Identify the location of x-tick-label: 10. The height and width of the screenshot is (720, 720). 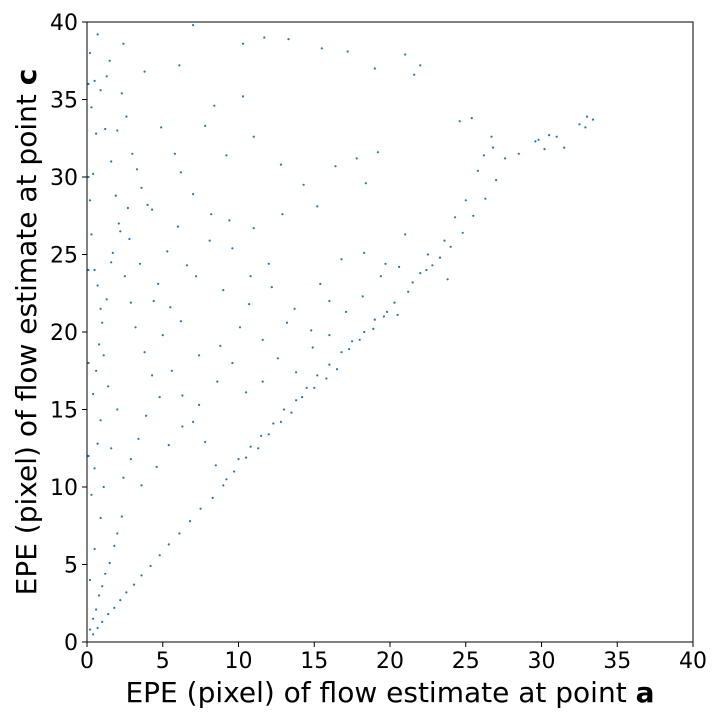
(239, 661).